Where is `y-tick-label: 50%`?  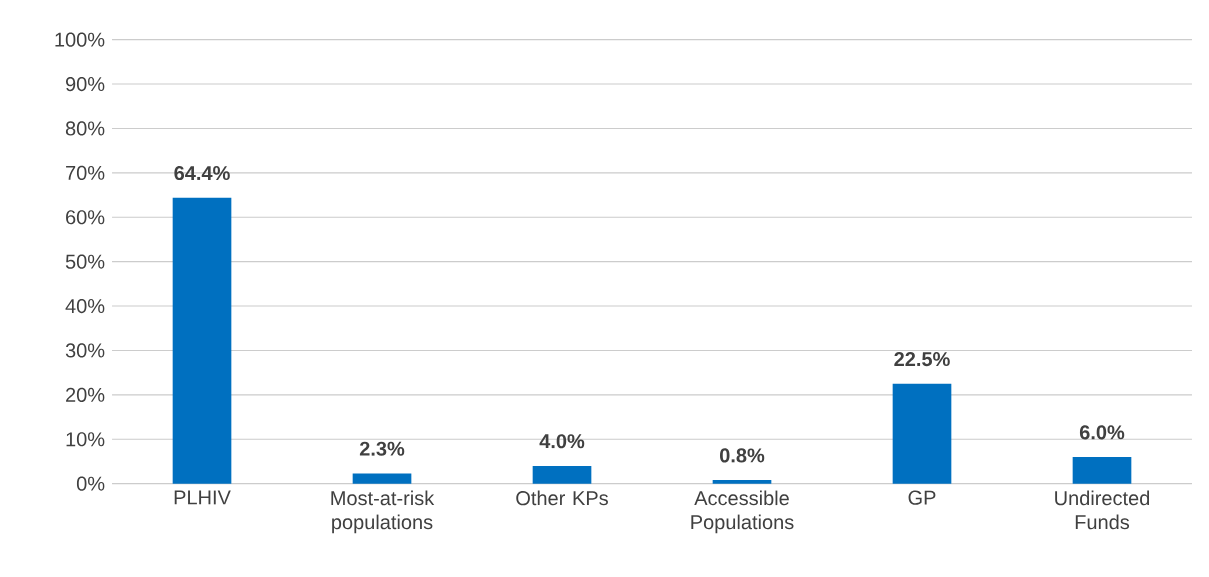 y-tick-label: 50% is located at coordinates (85, 261).